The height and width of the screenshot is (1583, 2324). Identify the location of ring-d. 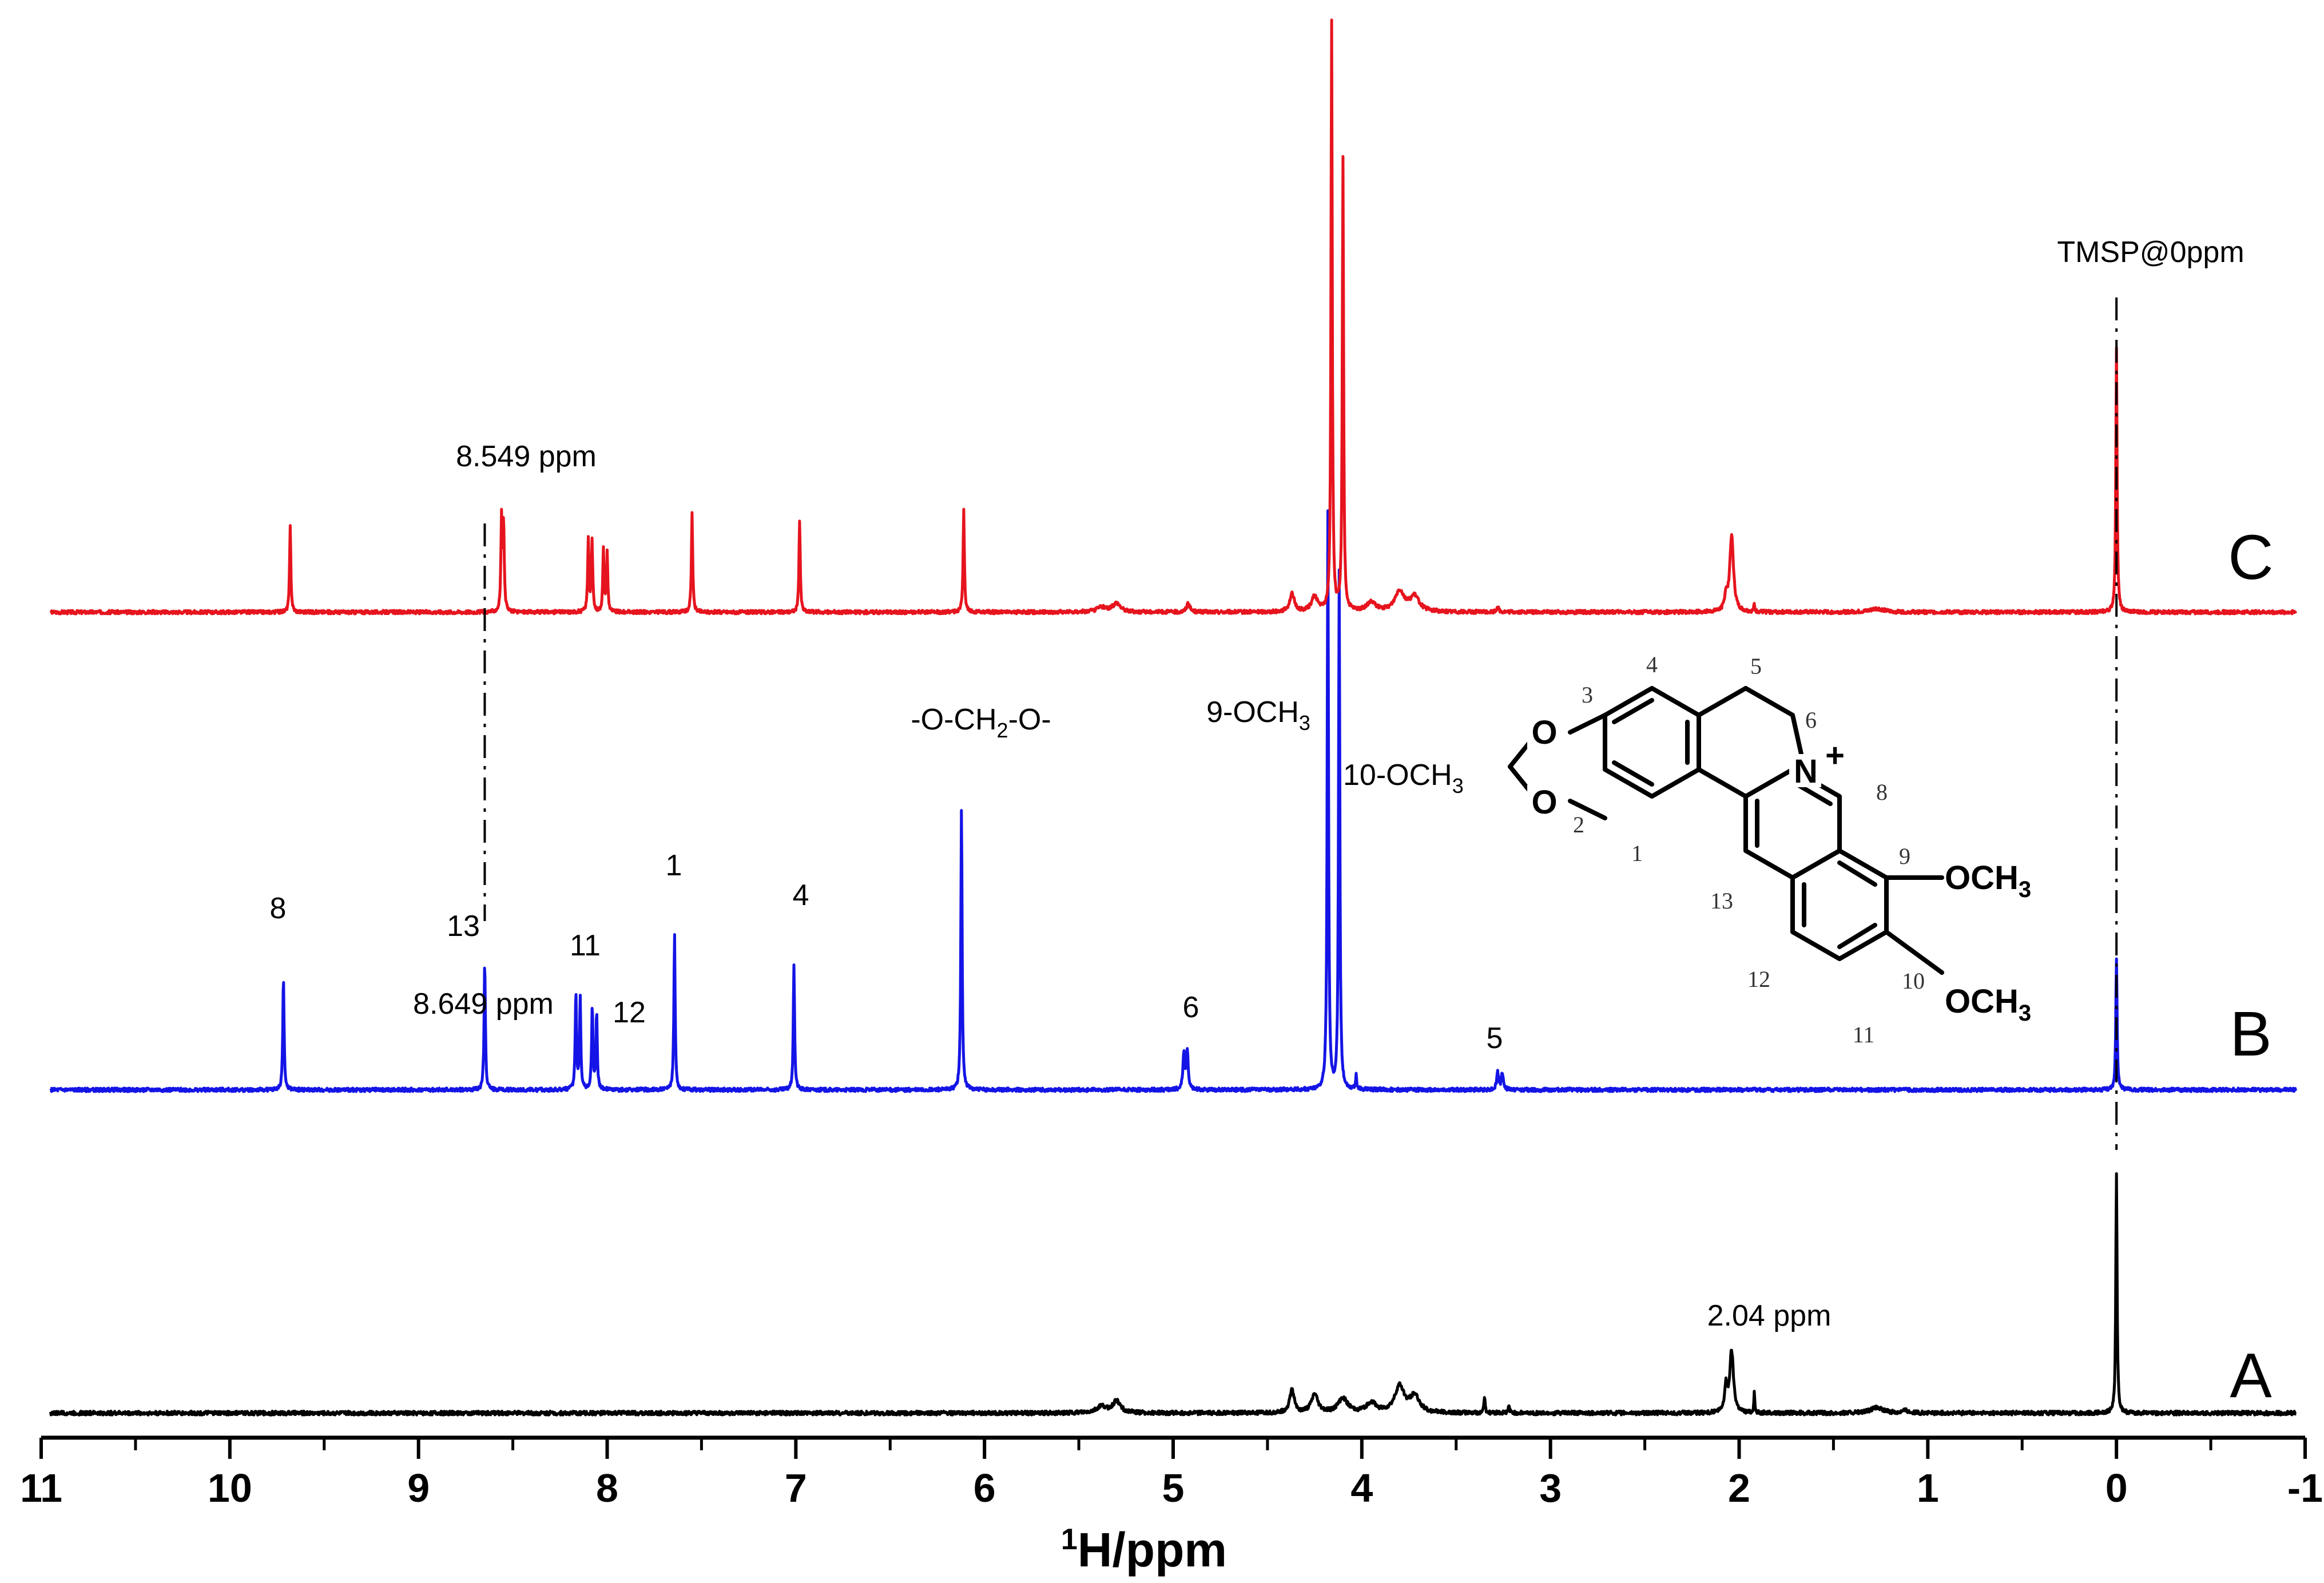
(1839, 904).